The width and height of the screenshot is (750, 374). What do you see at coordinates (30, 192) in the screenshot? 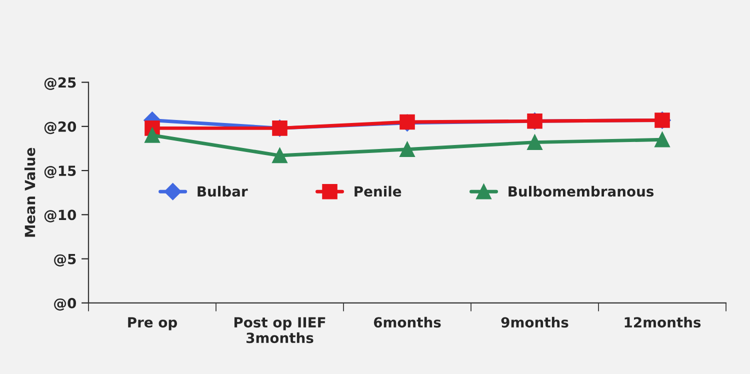
I see `y-axis-title: Mean Value` at bounding box center [30, 192].